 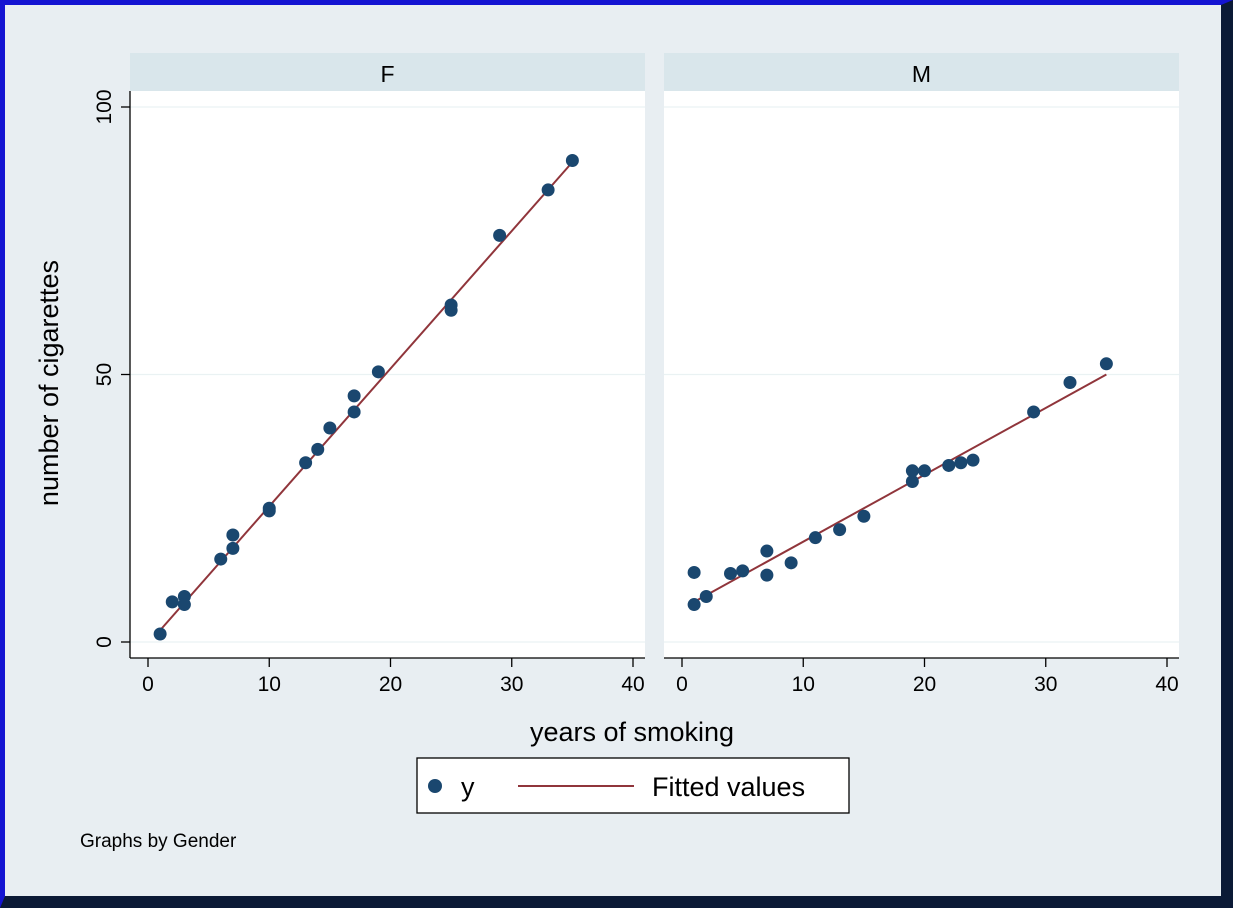 I want to click on panel-strip-label: F, so click(x=387, y=74).